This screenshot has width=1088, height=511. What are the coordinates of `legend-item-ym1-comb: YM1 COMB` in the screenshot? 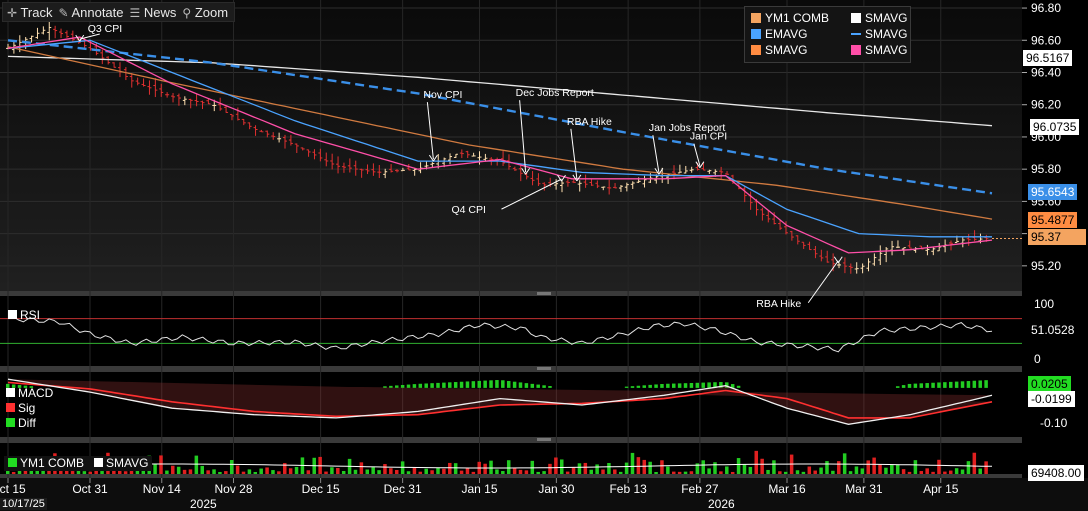 It's located at (790, 18).